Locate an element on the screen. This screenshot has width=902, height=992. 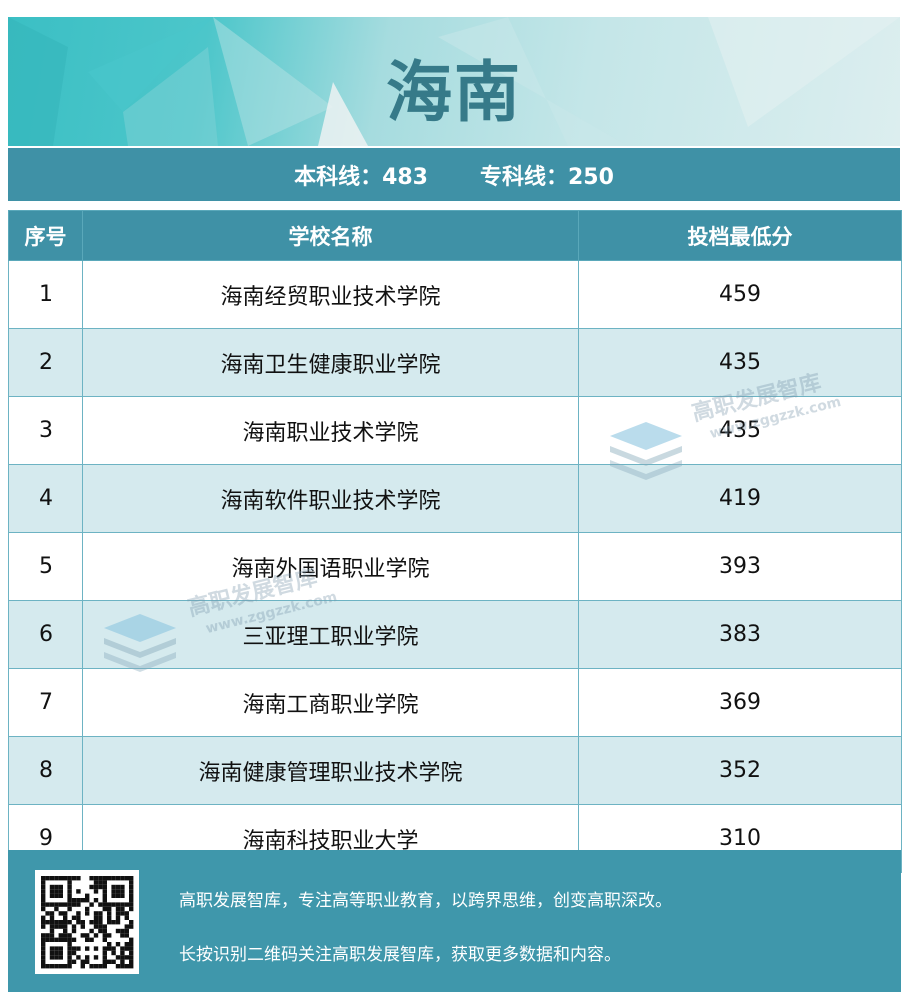
footer-qr-hint: 长按识别二维码关注高职发展智库，获取更多数据和内容。 is located at coordinates (400, 955).